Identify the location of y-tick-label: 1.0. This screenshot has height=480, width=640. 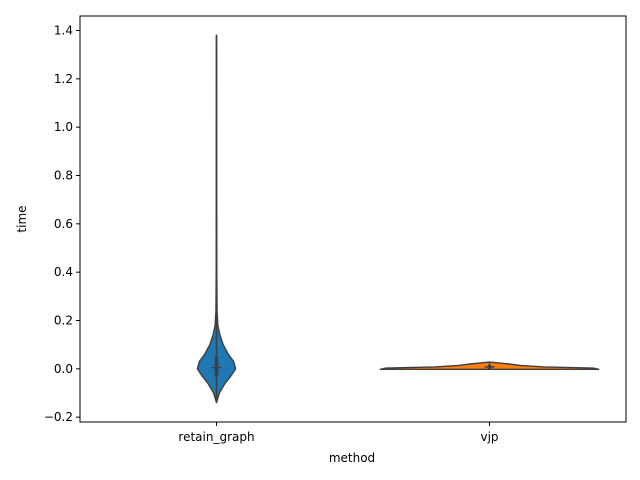
(63, 127).